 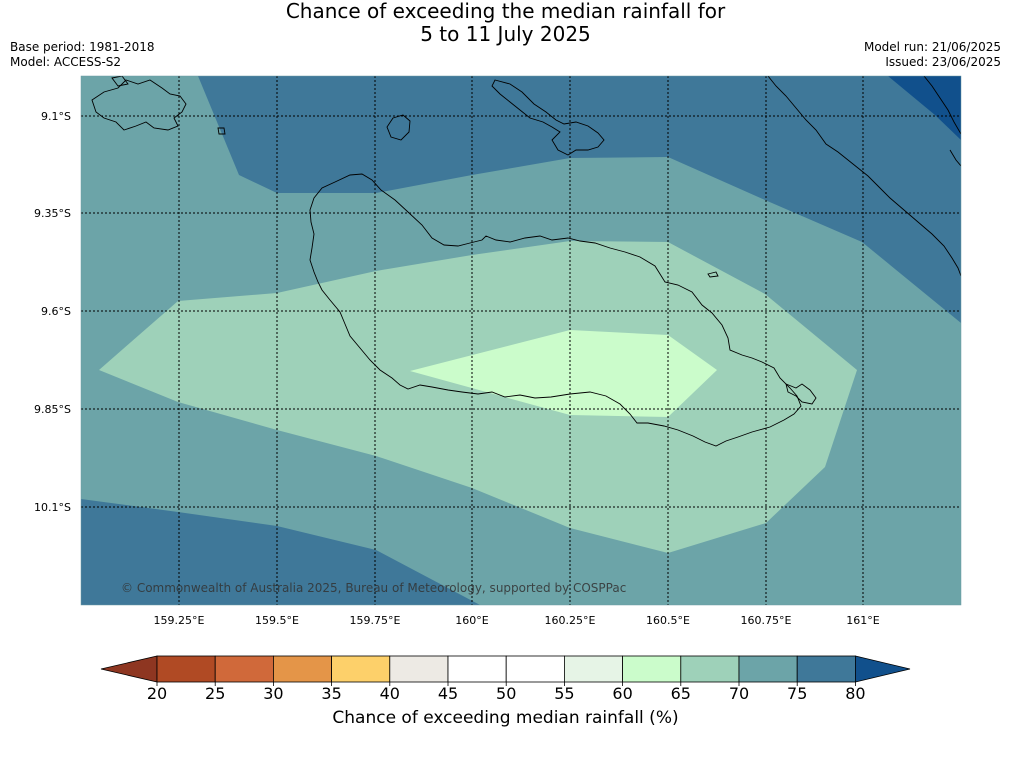 What do you see at coordinates (864, 176) in the screenshot?
I see `malaita-coastline` at bounding box center [864, 176].